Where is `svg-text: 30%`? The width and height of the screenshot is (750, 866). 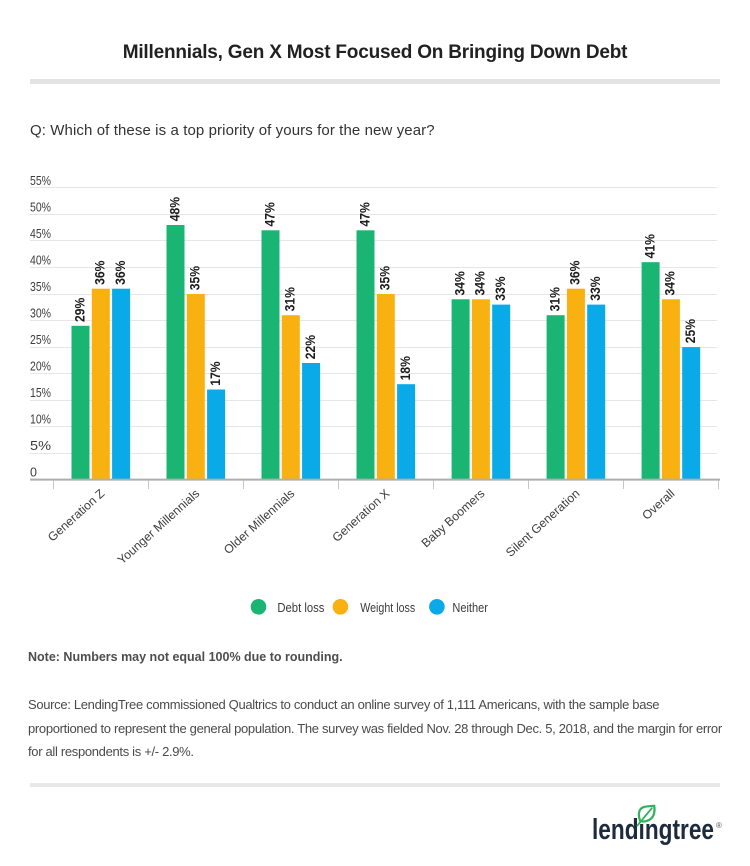 svg-text: 30% is located at coordinates (40, 314).